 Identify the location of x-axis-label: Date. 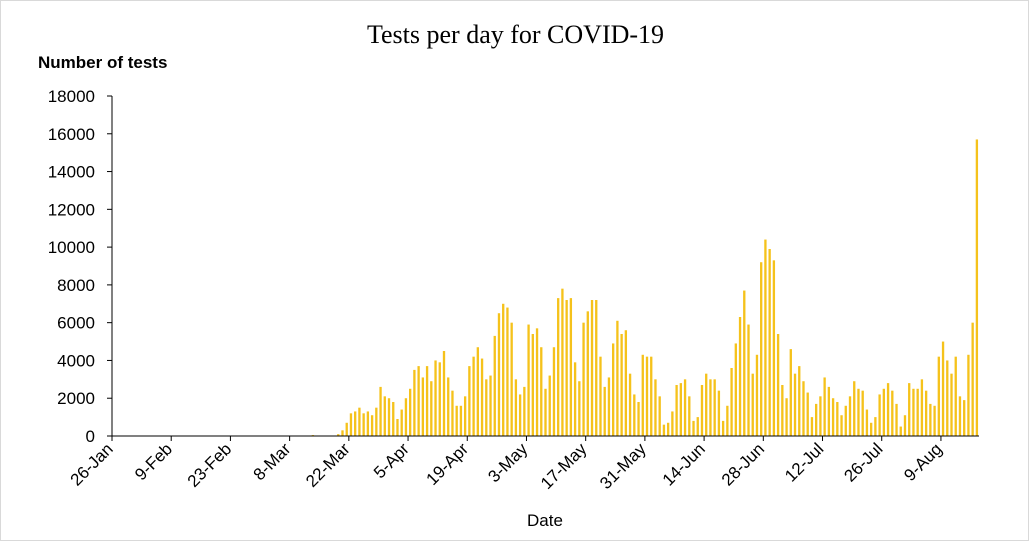
(545, 520).